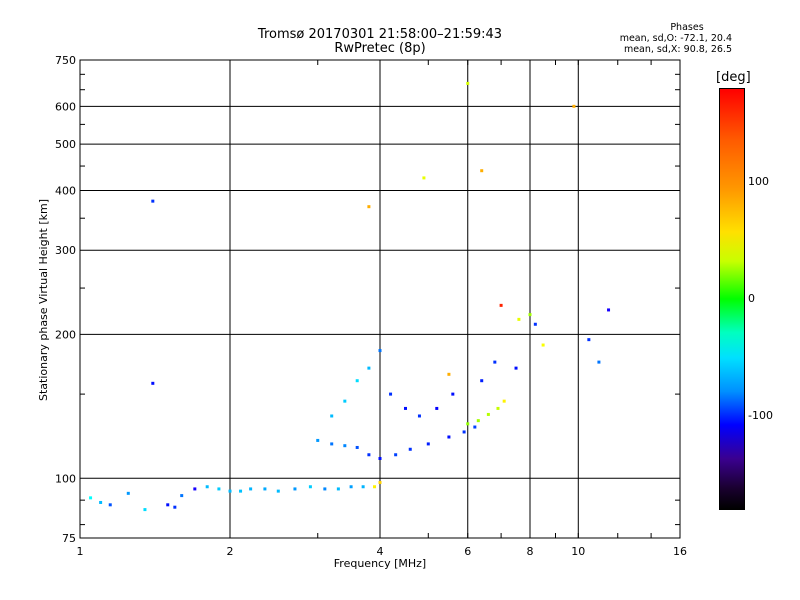 This screenshot has height=600, width=800. I want to click on y-tick-label: 400, so click(65, 190).